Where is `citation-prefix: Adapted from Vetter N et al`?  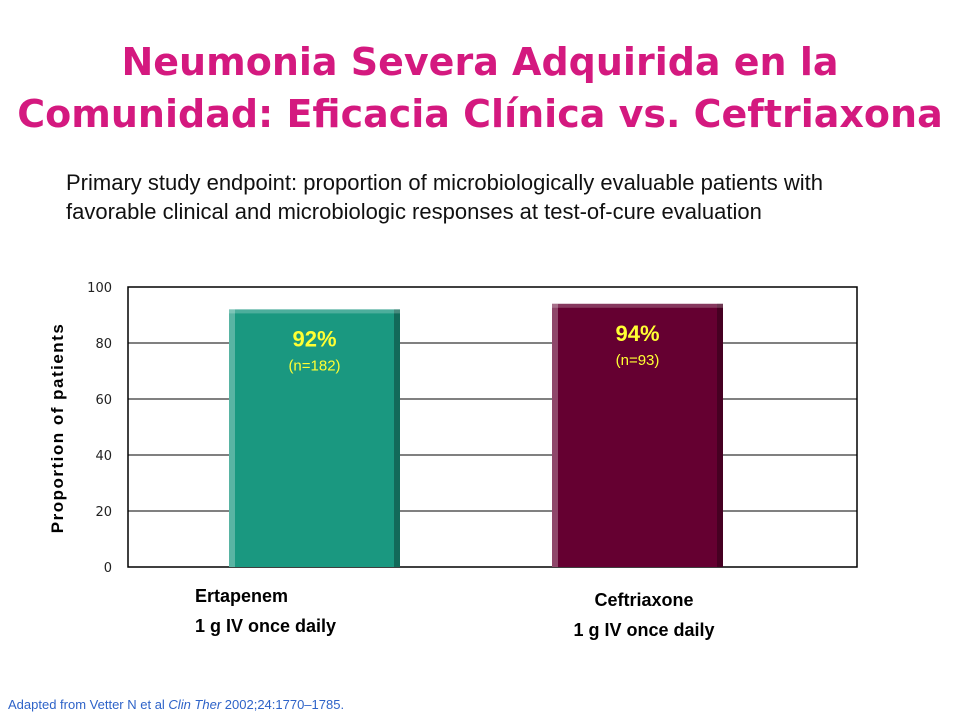
citation-prefix: Adapted from Vetter N et al is located at coordinates (88, 704).